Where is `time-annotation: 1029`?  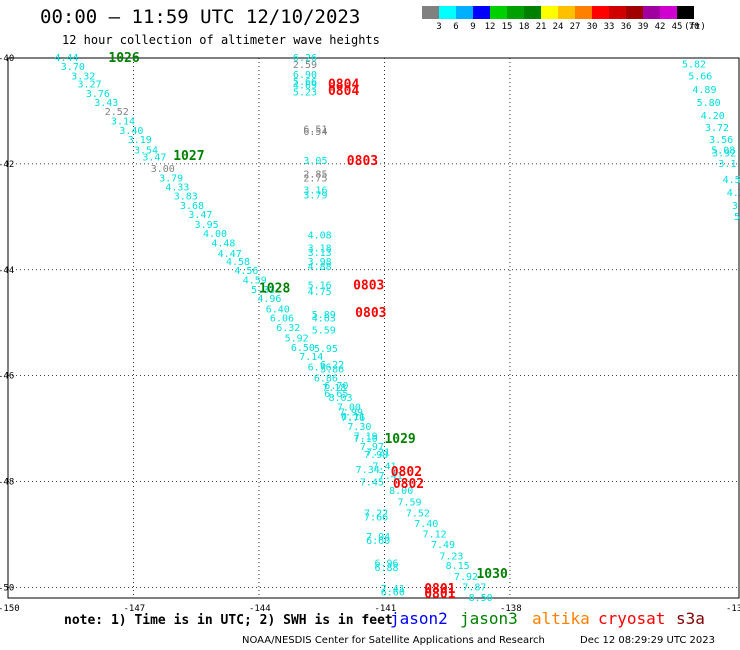
time-annotation: 1029 is located at coordinates (399, 439).